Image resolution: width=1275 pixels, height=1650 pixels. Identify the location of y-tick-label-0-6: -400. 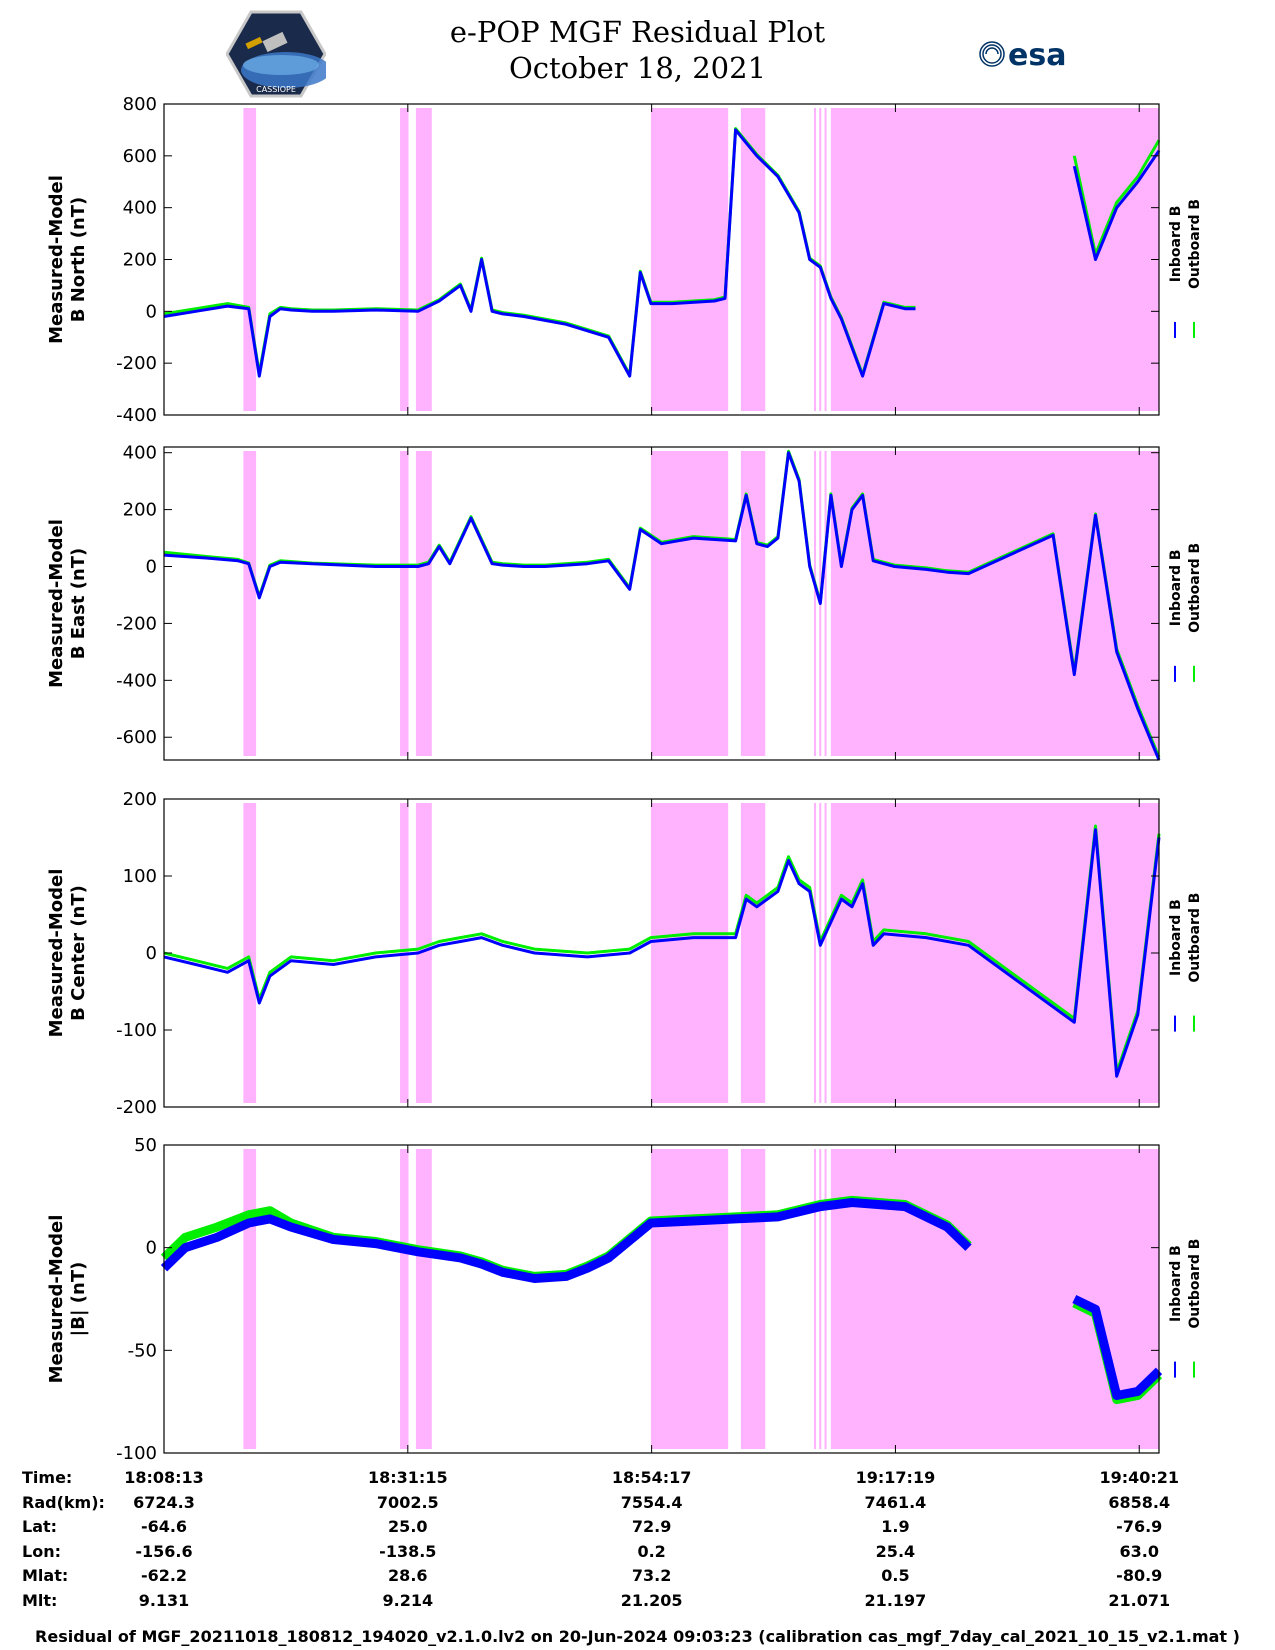
(136, 415).